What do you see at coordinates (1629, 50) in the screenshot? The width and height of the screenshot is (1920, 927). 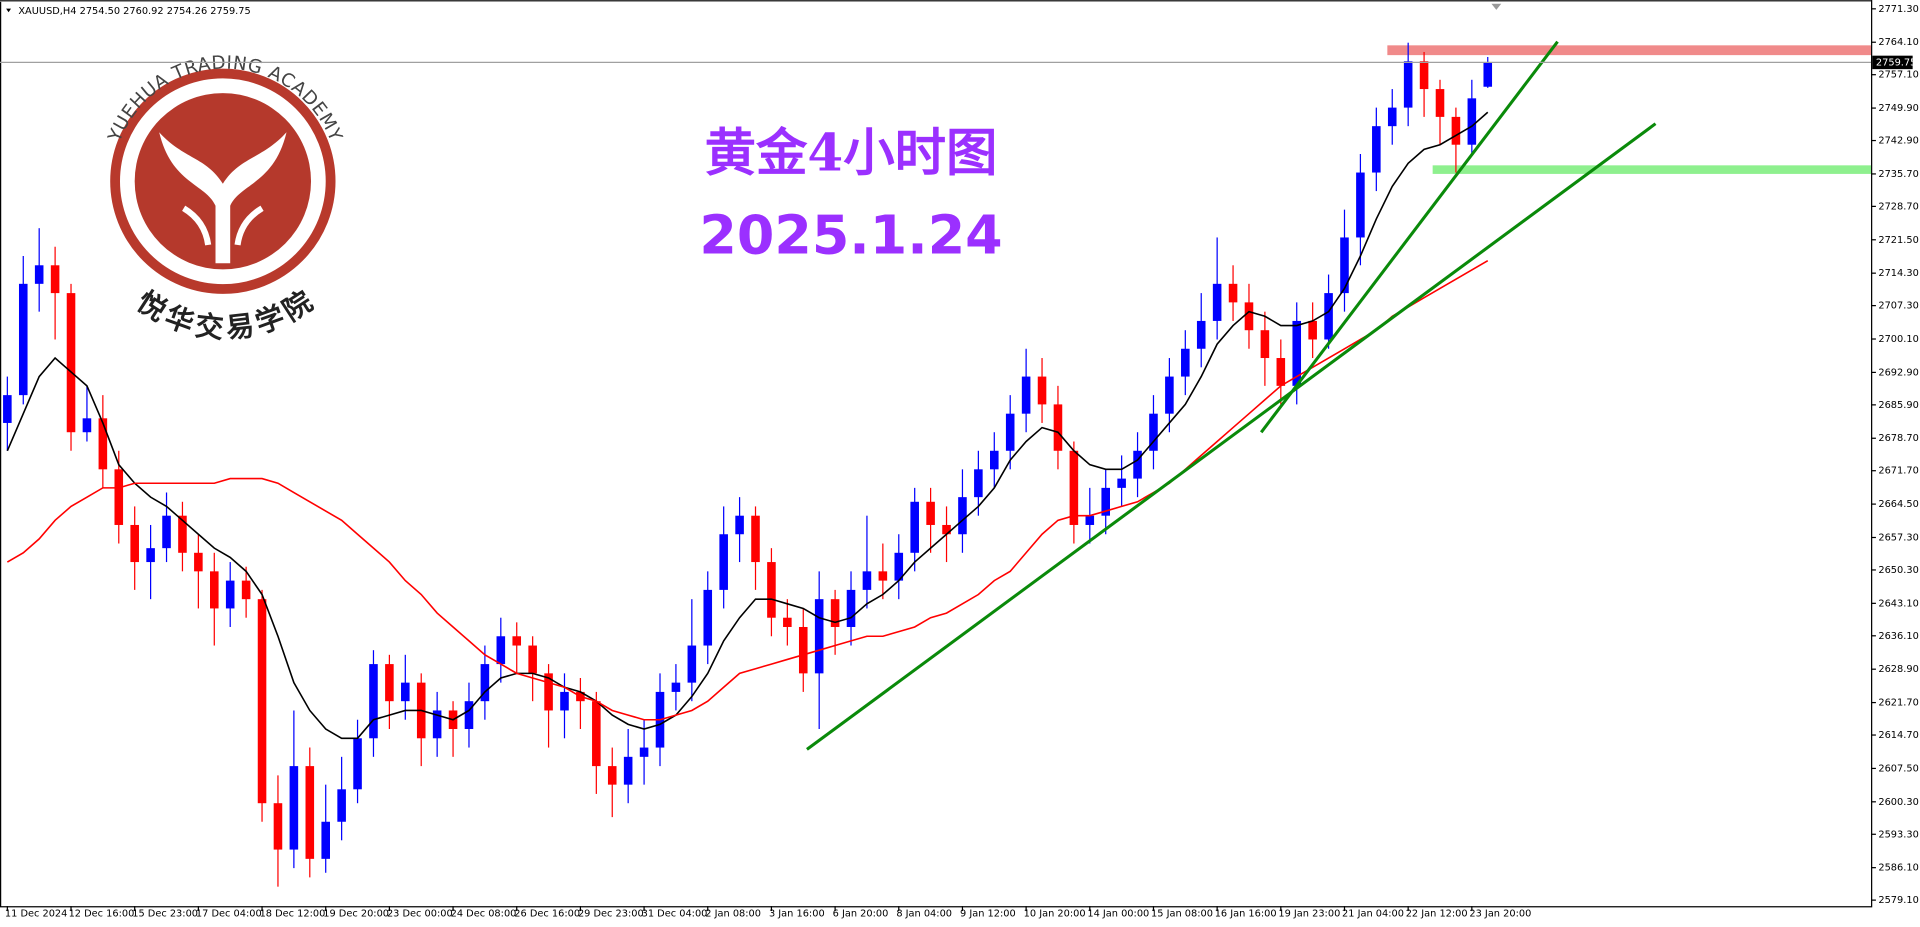 I see `resistance-zone` at bounding box center [1629, 50].